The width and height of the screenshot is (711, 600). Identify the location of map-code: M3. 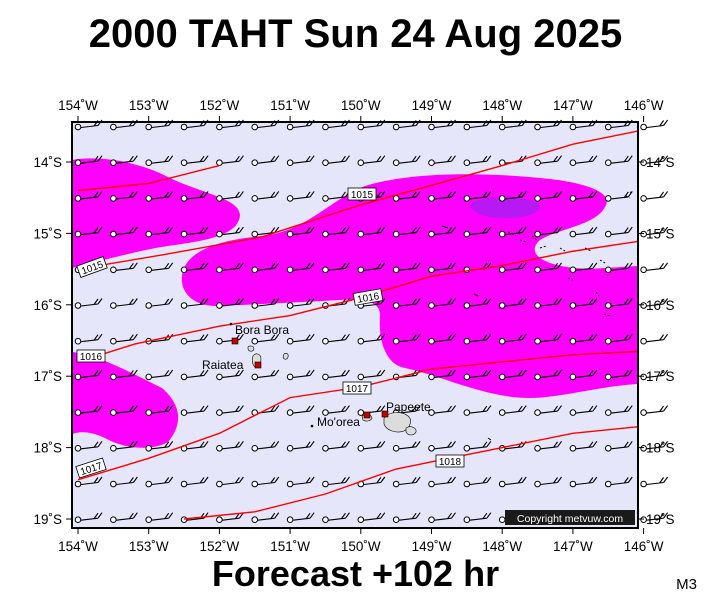
(686, 584).